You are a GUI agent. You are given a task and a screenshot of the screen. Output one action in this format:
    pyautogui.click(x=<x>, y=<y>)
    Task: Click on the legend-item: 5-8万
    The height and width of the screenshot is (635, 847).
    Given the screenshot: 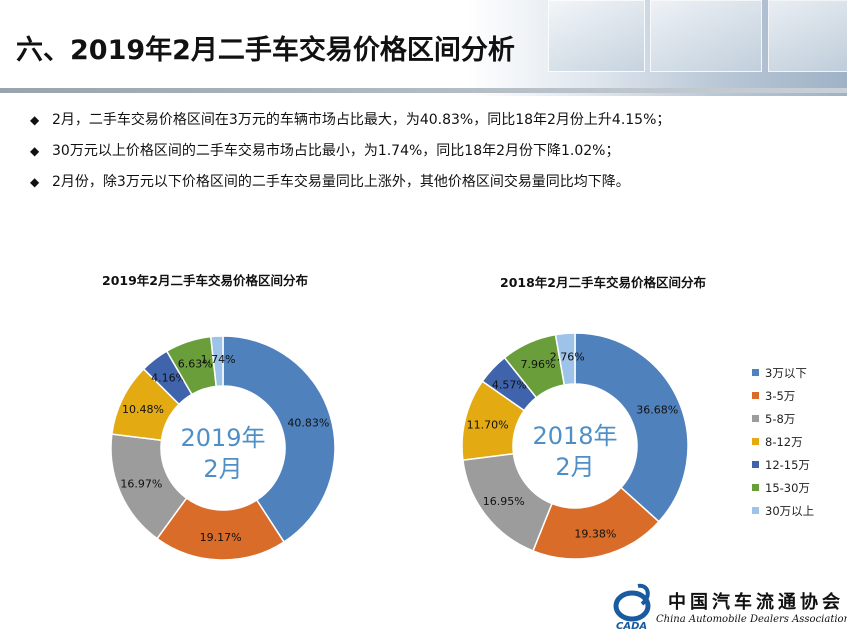 What is the action you would take?
    pyautogui.click(x=783, y=418)
    